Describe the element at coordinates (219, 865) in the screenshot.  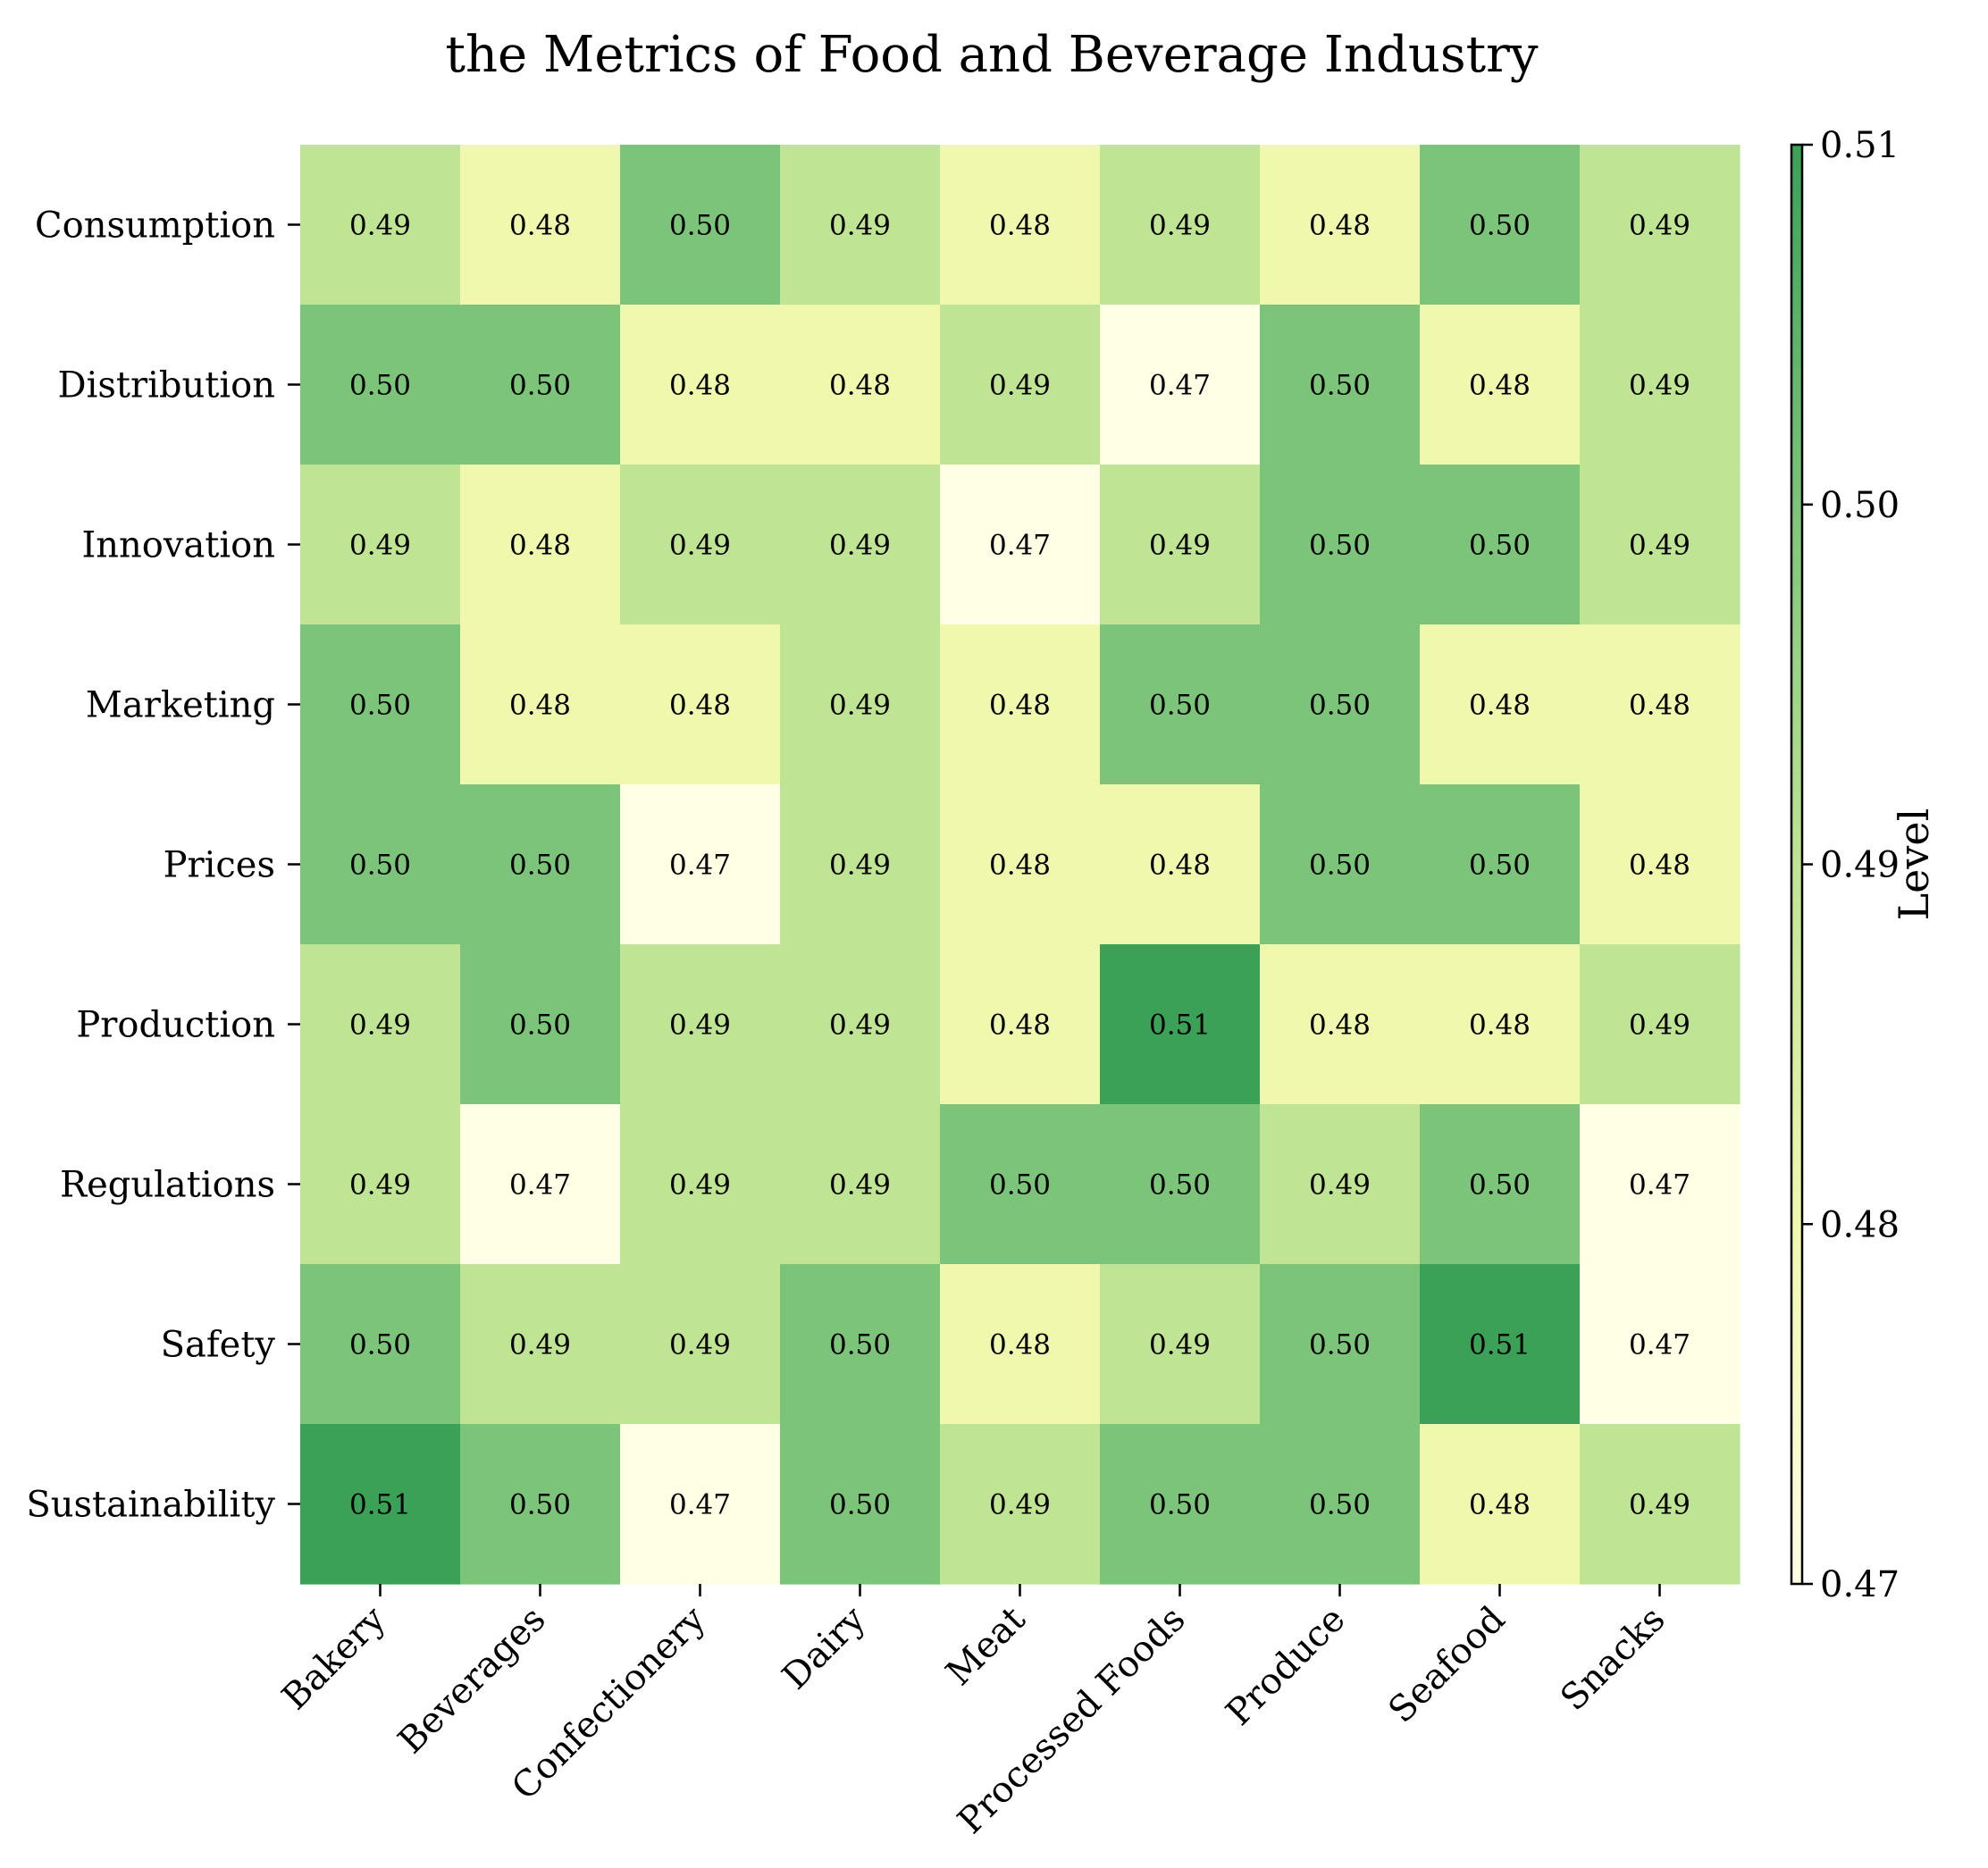
I see `y-tick-label: Prices` at that location.